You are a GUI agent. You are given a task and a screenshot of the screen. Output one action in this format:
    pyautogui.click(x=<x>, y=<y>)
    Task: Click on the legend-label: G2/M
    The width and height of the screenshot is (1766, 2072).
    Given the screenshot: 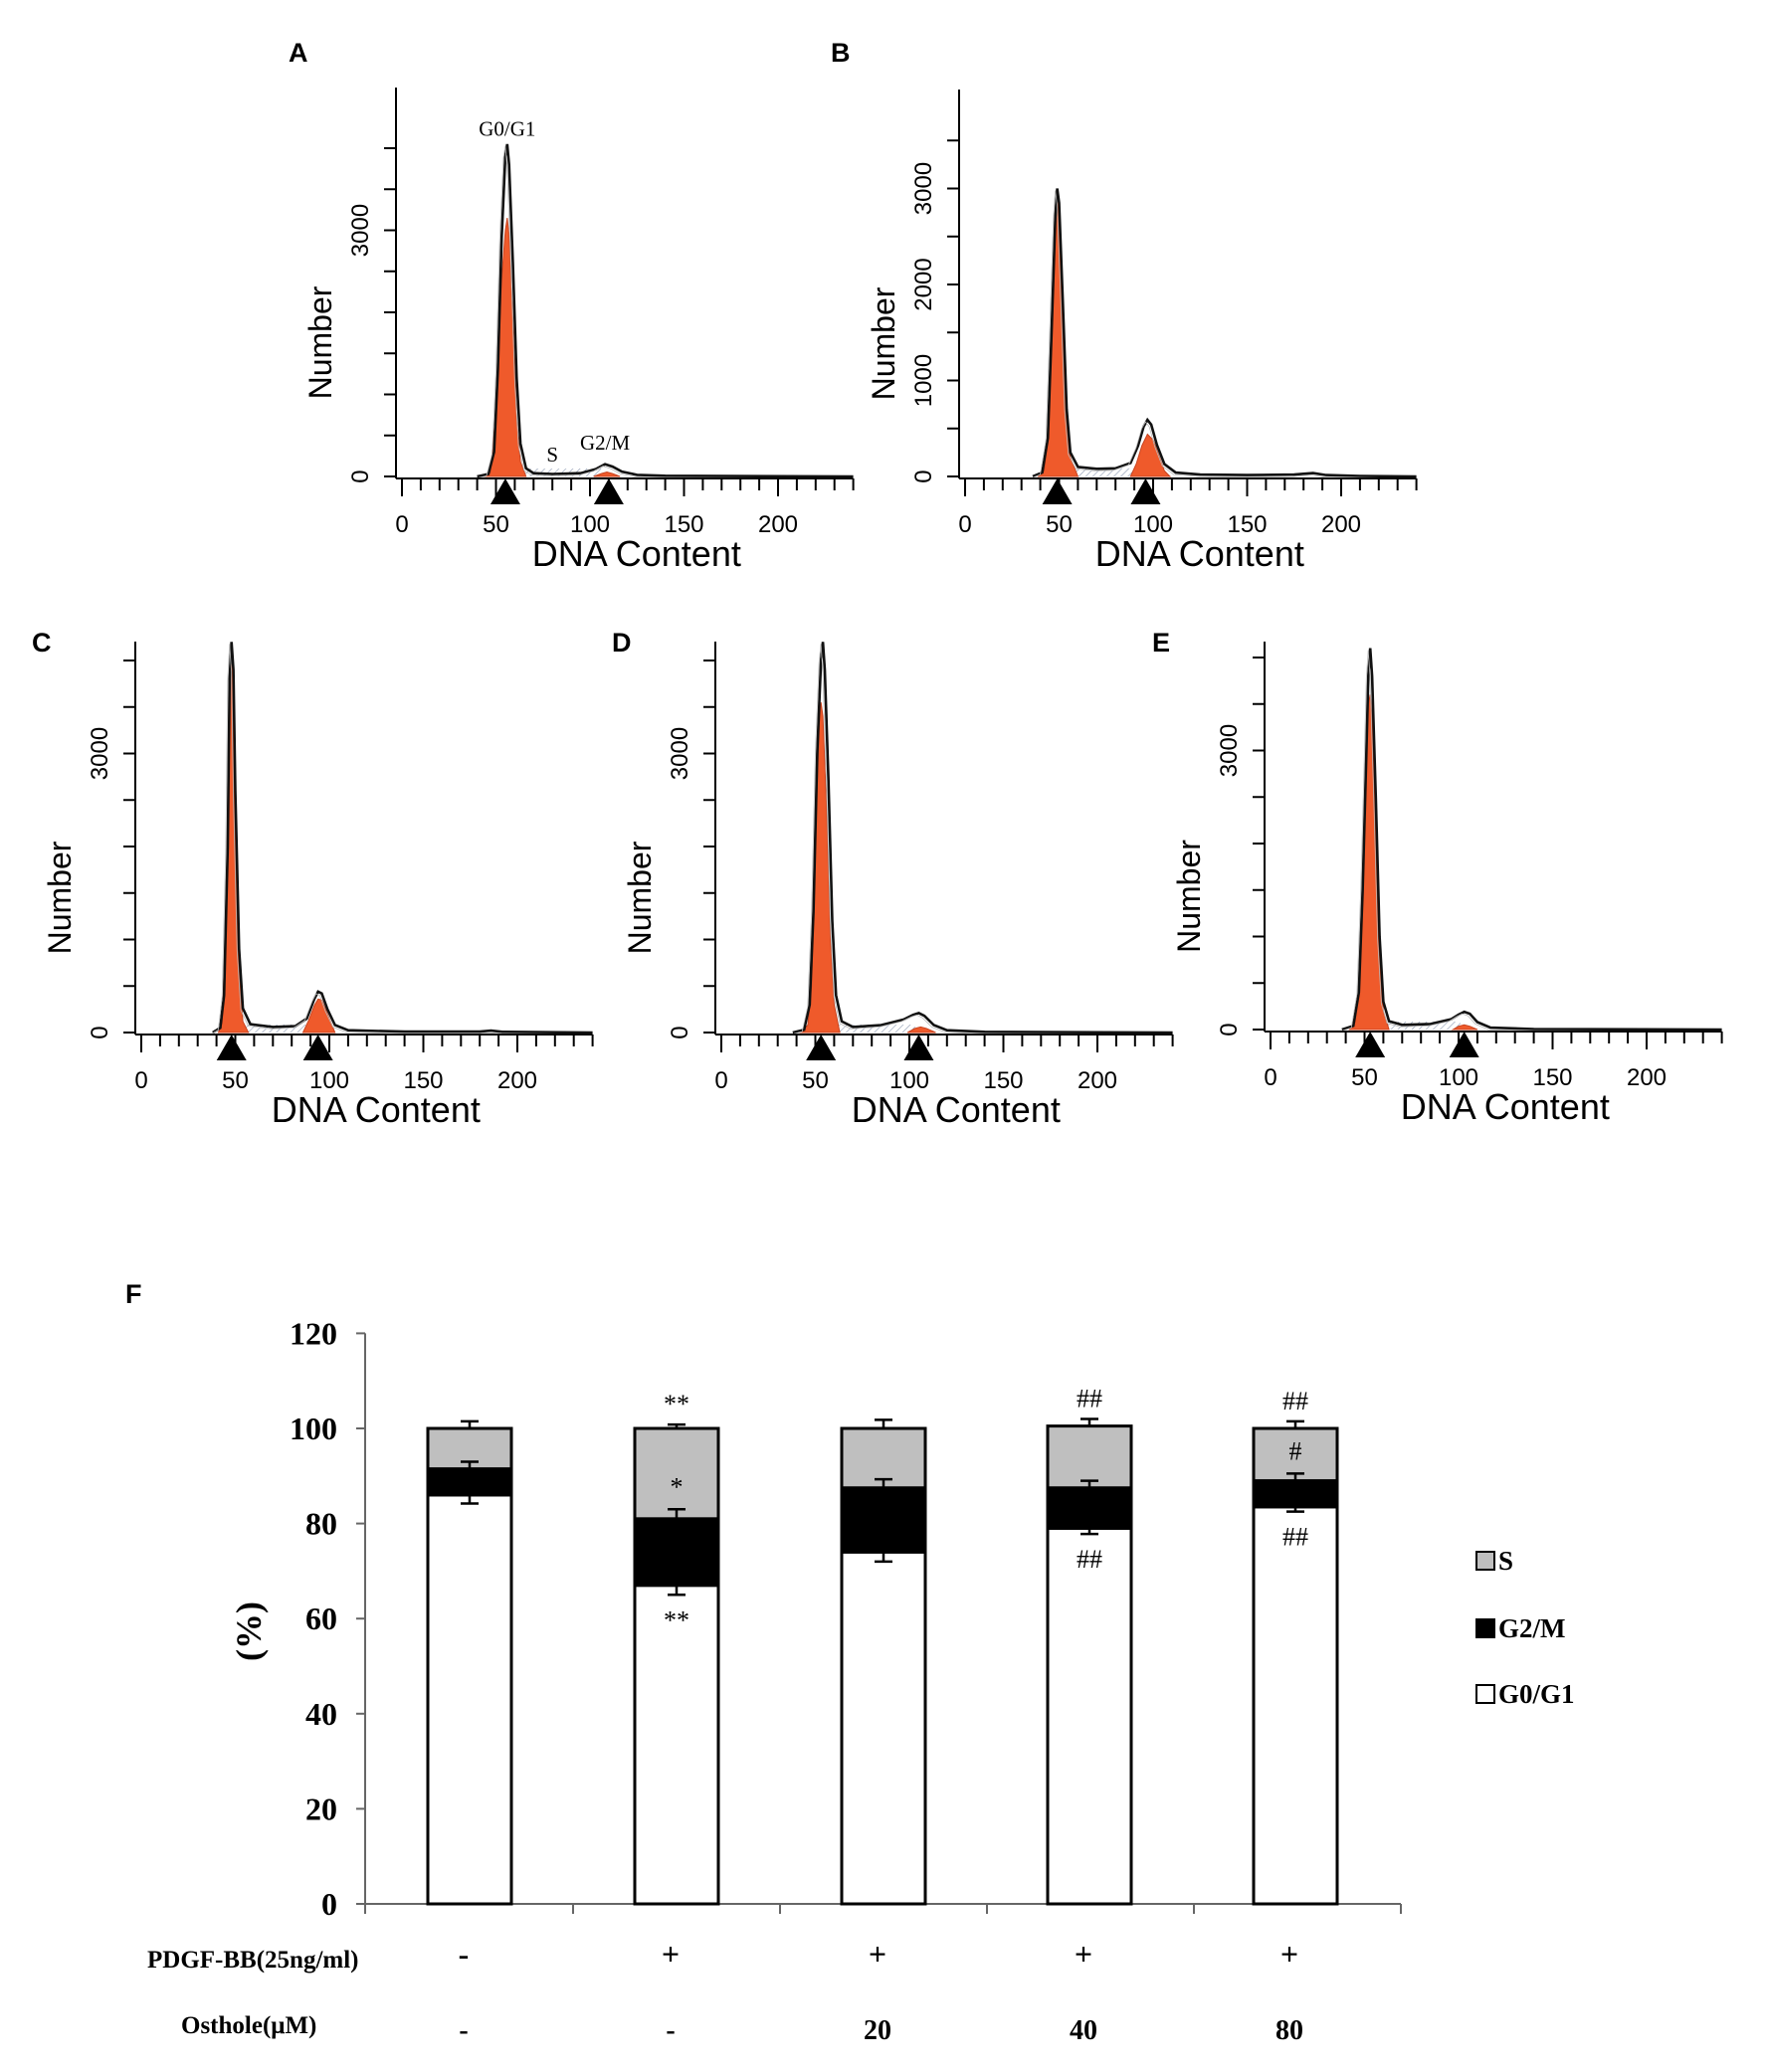 What is the action you would take?
    pyautogui.click(x=1532, y=1628)
    